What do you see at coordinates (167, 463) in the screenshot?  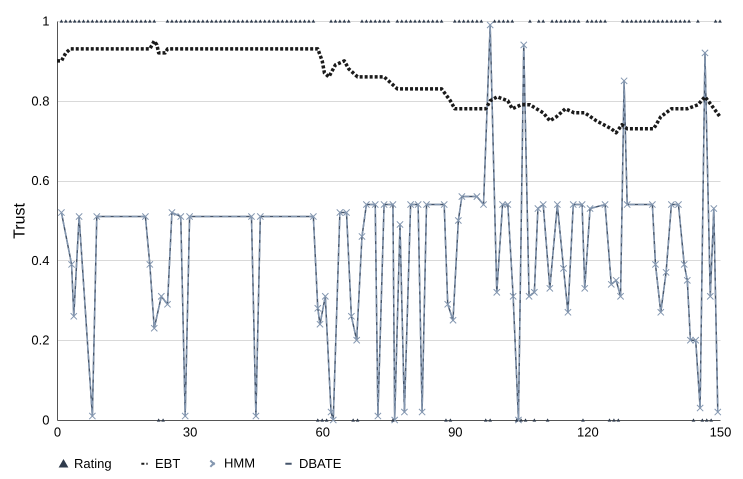 I see `legend-label: EBT` at bounding box center [167, 463].